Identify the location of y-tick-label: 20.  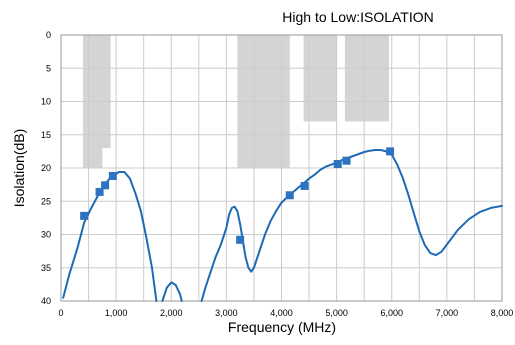
(46, 168).